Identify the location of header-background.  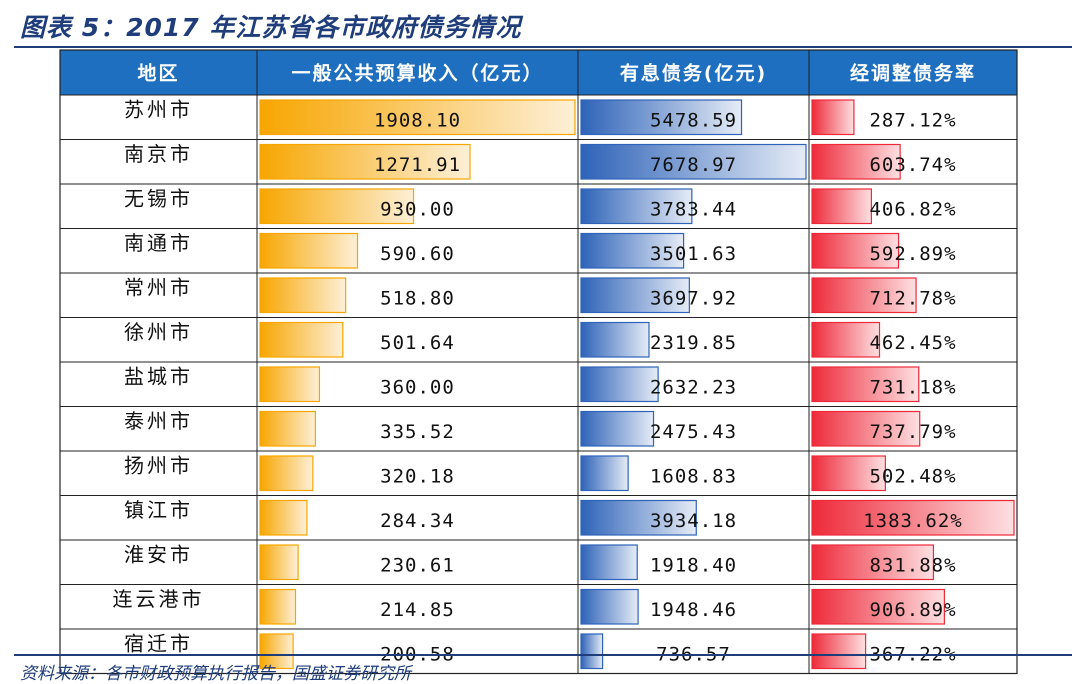
(538, 72).